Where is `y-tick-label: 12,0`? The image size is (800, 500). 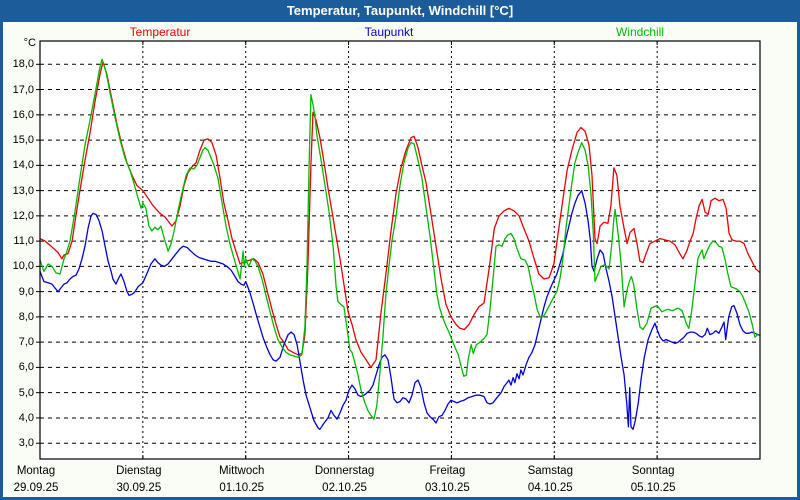 y-tick-label: 12,0 is located at coordinates (23, 215).